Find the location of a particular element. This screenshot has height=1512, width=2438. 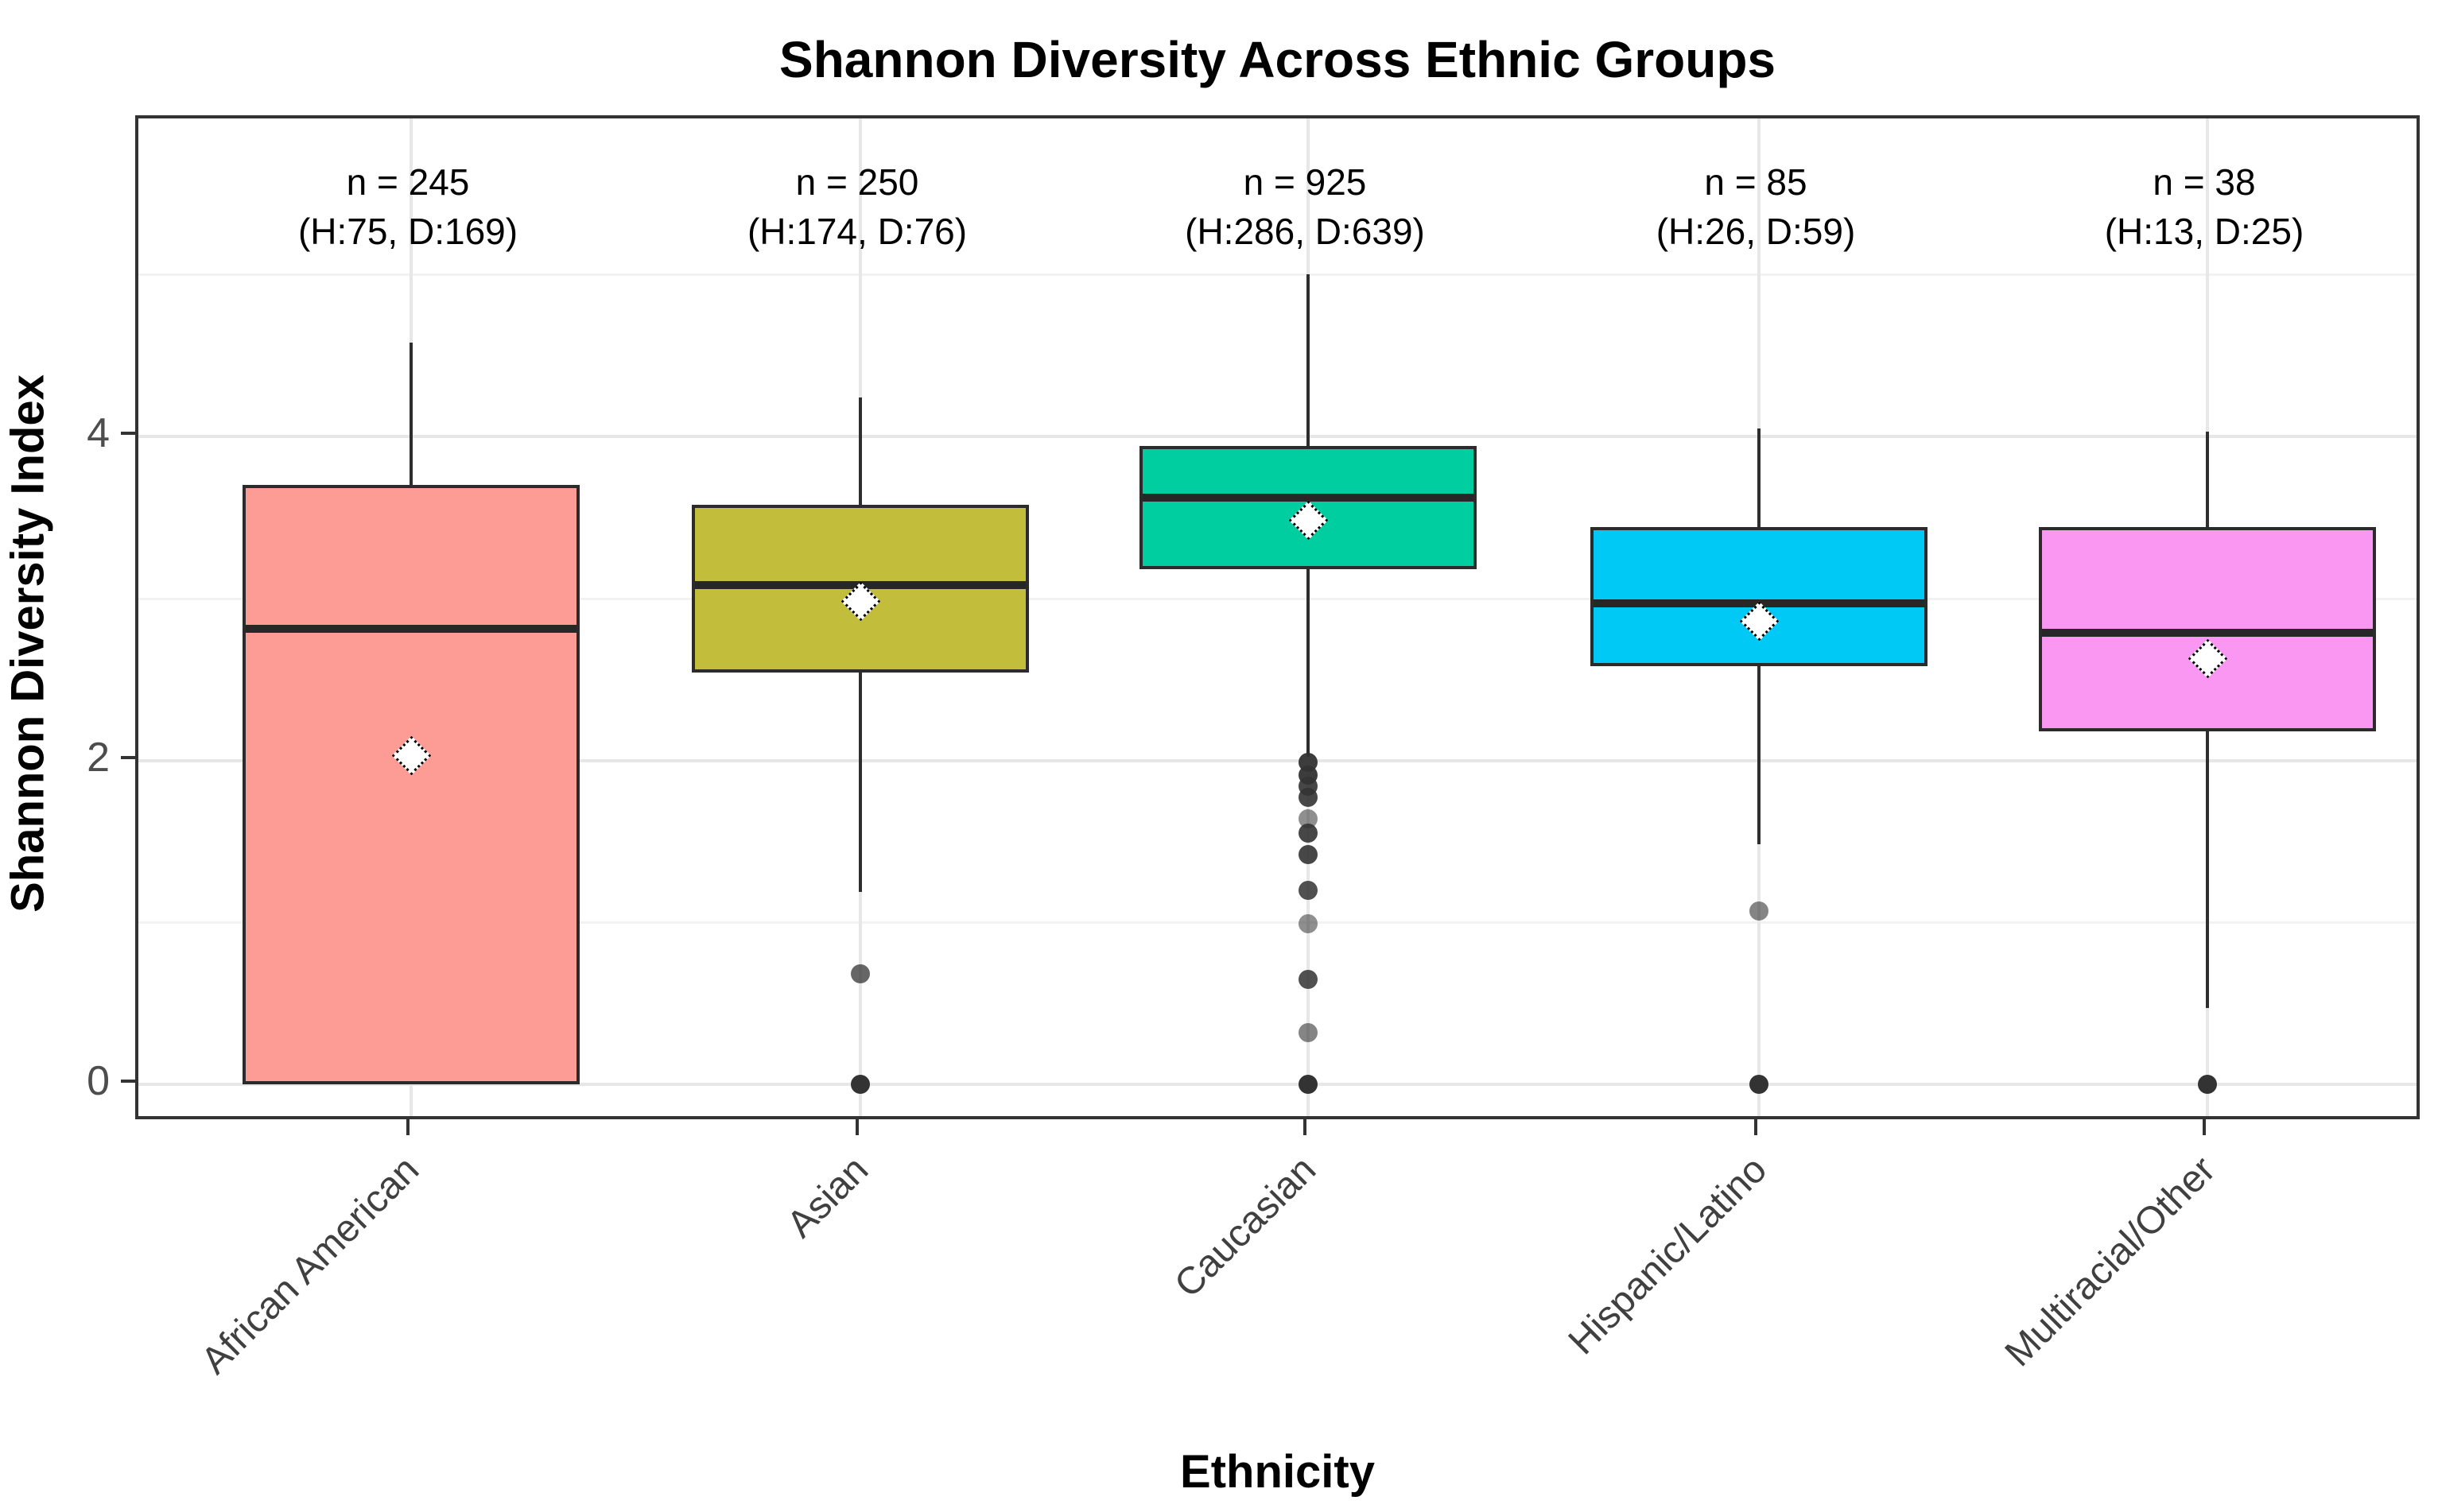

count-annotation-1: n = 250 (H:174, D:76) is located at coordinates (857, 206).